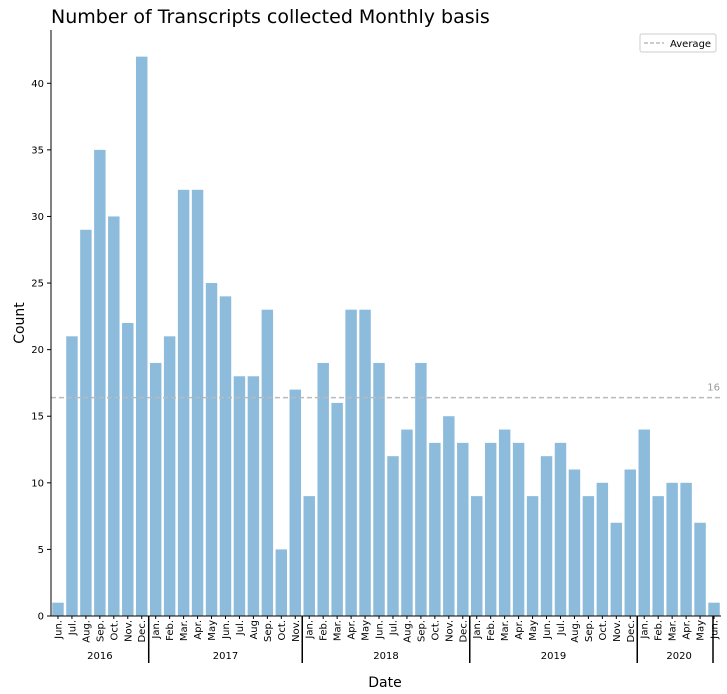  What do you see at coordinates (385, 656) in the screenshot?
I see `year-label: 2018` at bounding box center [385, 656].